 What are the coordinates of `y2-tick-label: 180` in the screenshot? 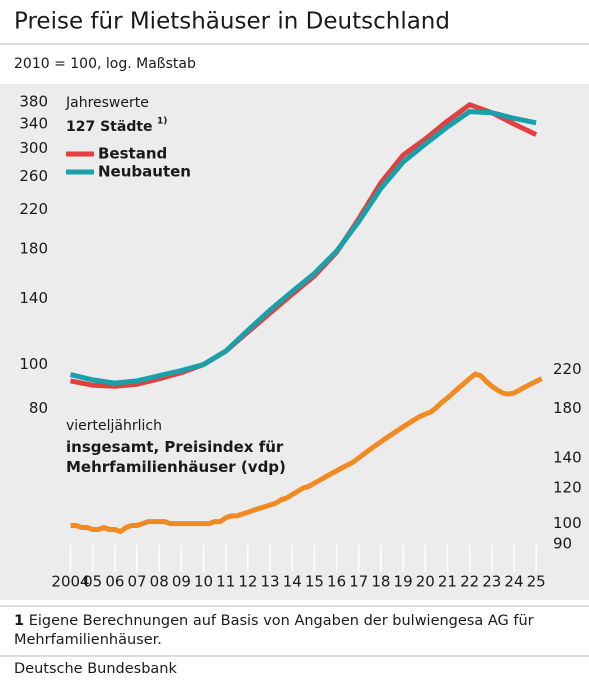 It's located at (567, 408).